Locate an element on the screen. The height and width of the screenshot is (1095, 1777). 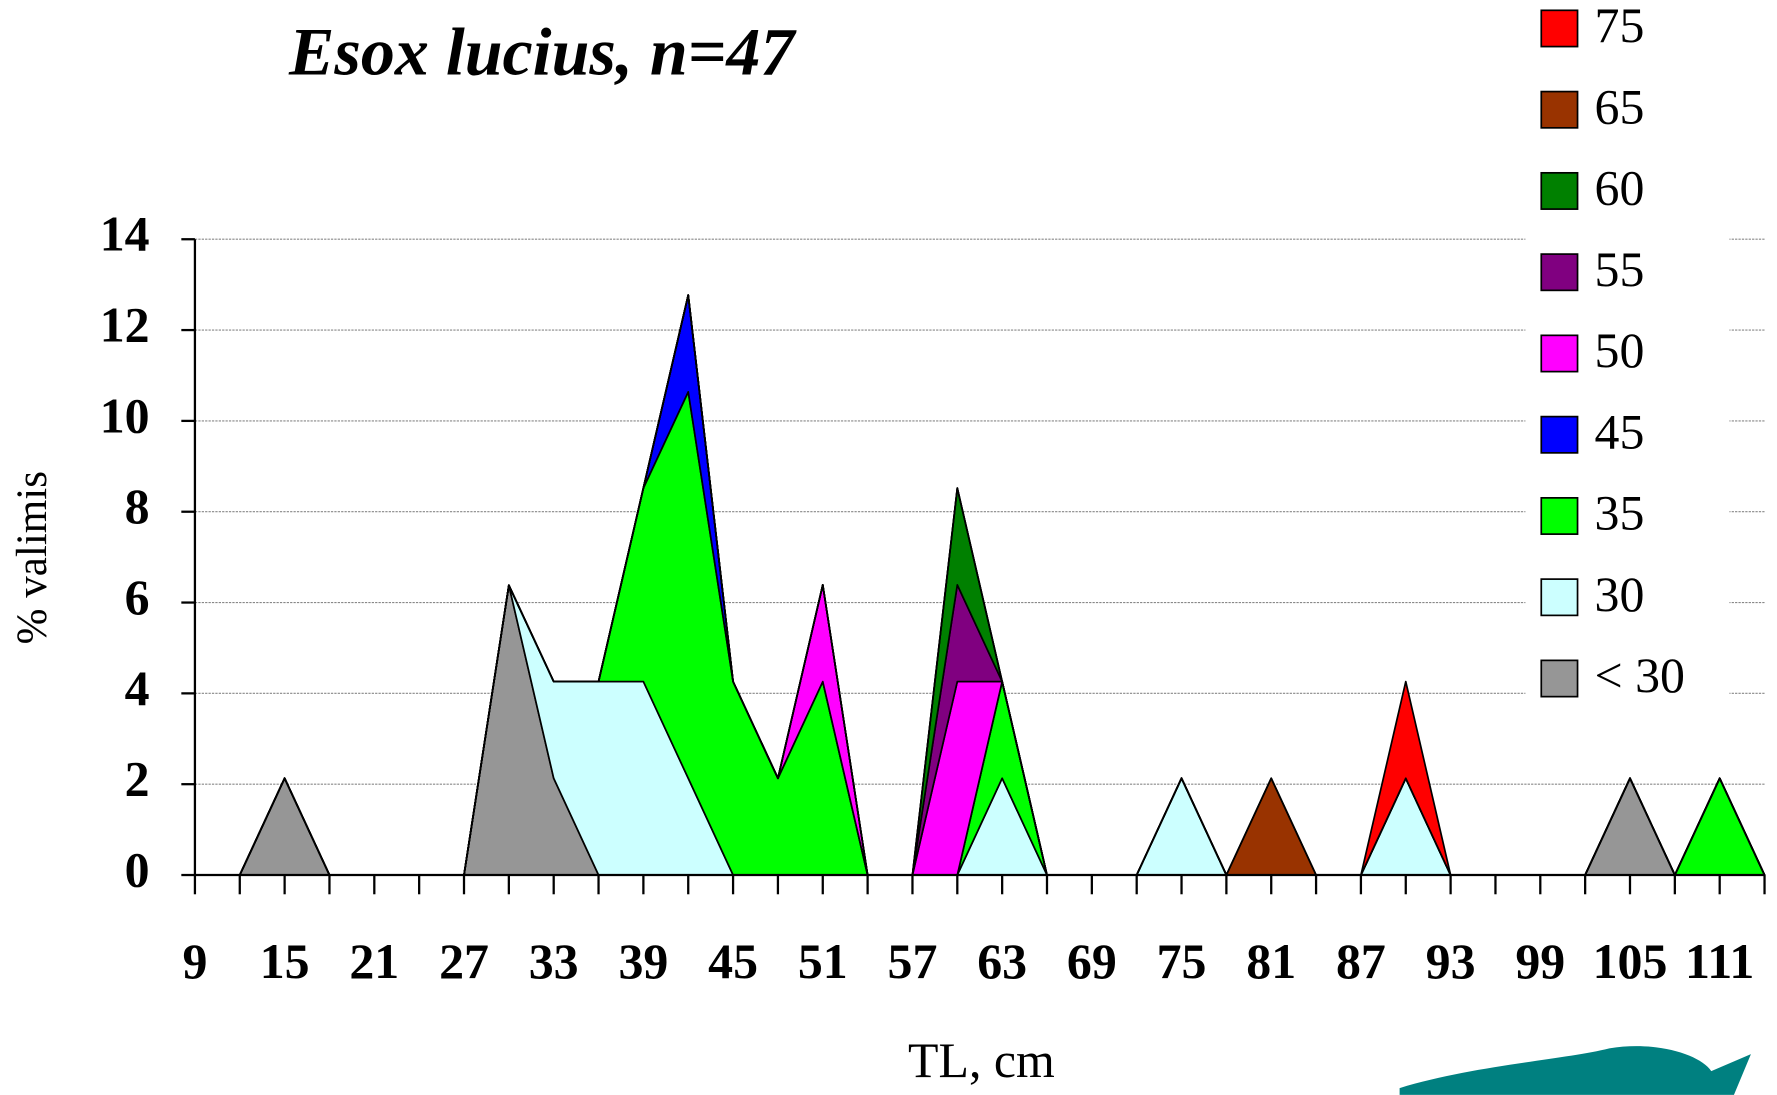
chart-title: Esox lucius, n=47 is located at coordinates (542, 52).